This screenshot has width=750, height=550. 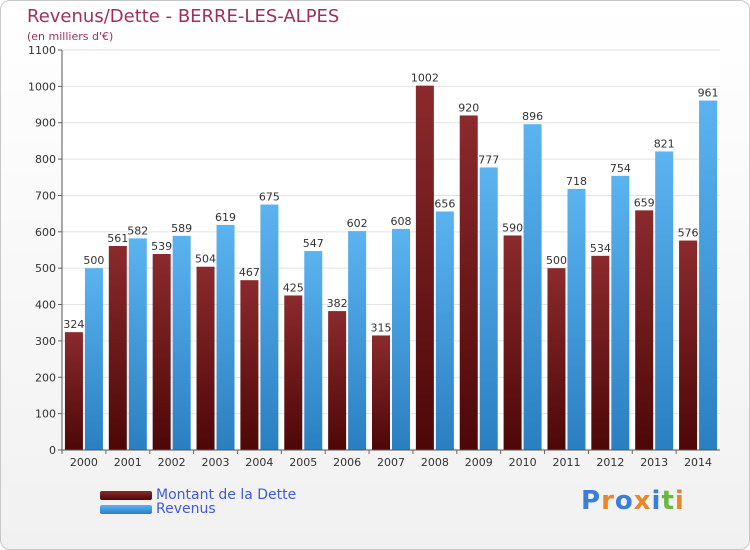 I want to click on data-label-revenus: 718, so click(x=576, y=181).